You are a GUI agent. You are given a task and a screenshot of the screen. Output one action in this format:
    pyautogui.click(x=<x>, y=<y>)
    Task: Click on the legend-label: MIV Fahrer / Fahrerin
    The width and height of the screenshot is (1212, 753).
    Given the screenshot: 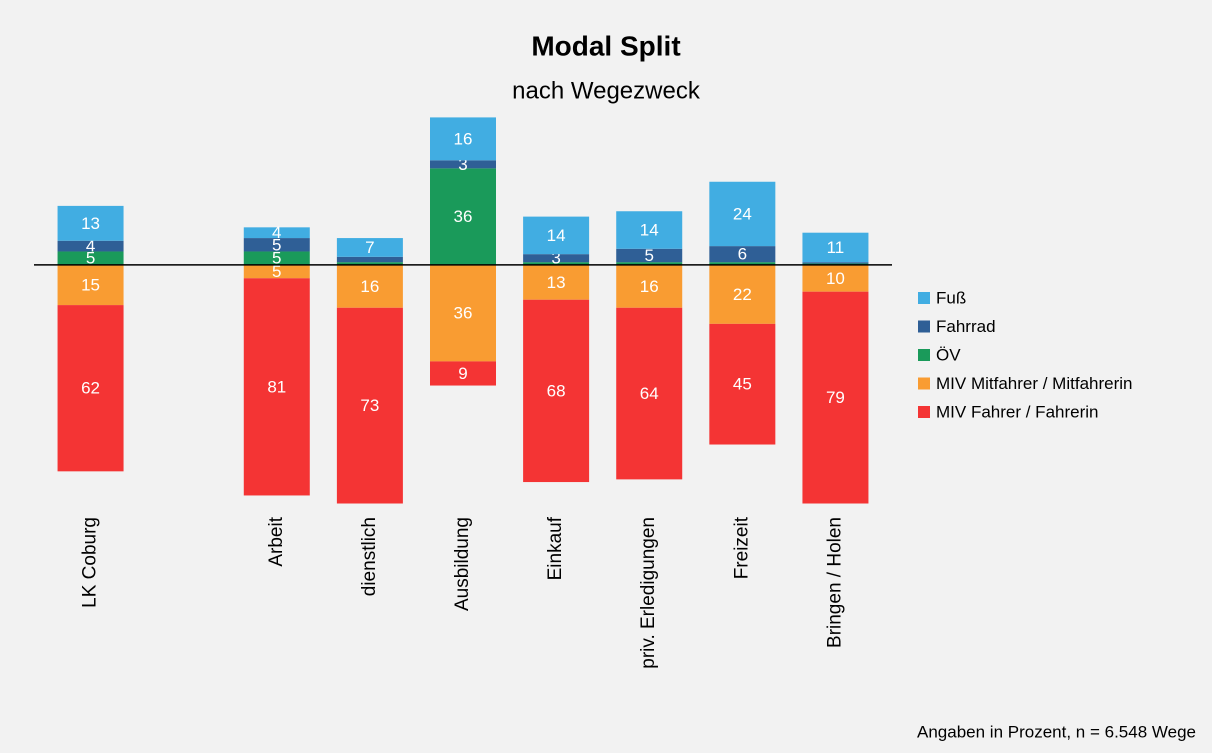 What is the action you would take?
    pyautogui.click(x=1017, y=411)
    